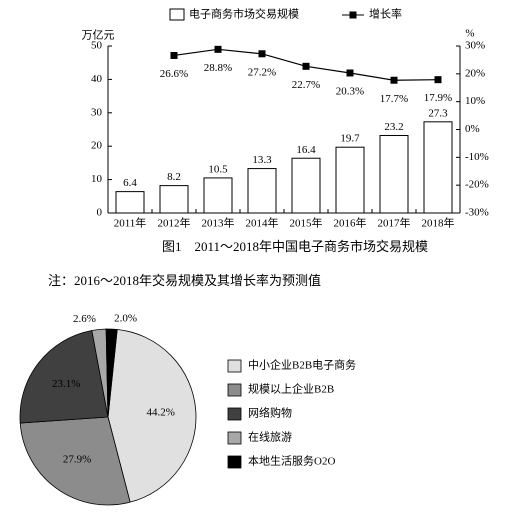 The image size is (508, 519). I want to click on slice-label: 44.2%, so click(160, 413).